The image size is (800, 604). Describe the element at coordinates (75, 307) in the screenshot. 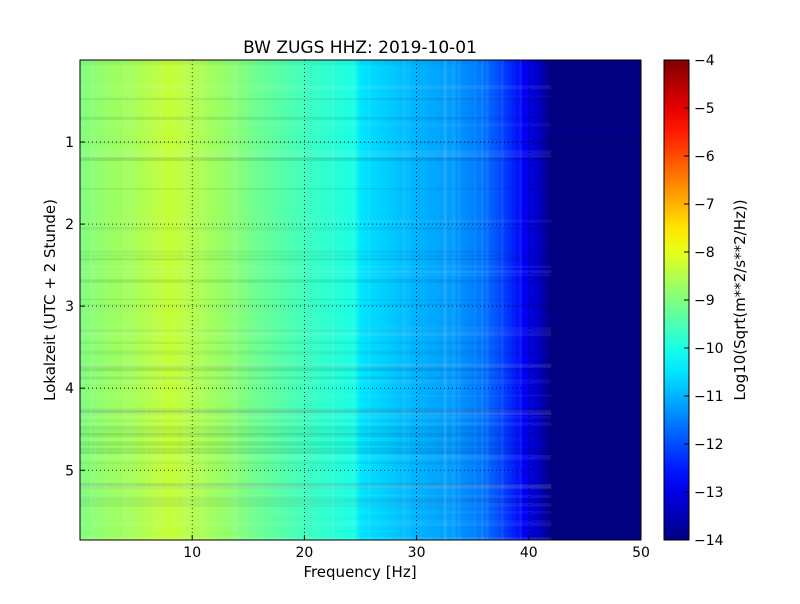

I see `y-axis-ticks: 1 2 3 4 5` at that location.